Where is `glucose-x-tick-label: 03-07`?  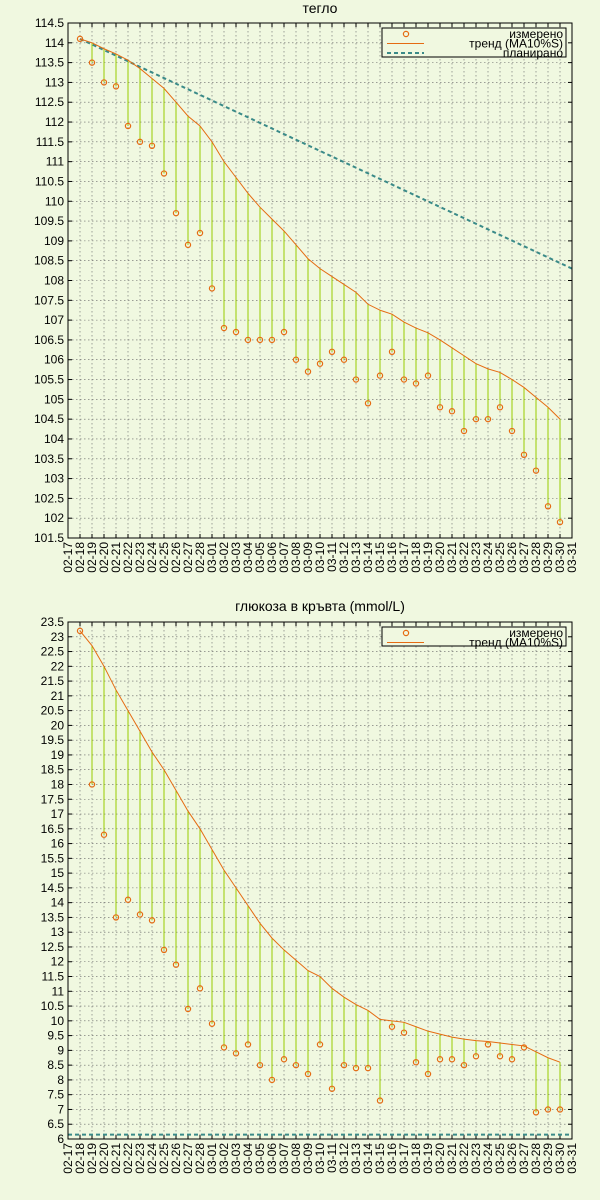 glucose-x-tick-label: 03-07 is located at coordinates (284, 1158).